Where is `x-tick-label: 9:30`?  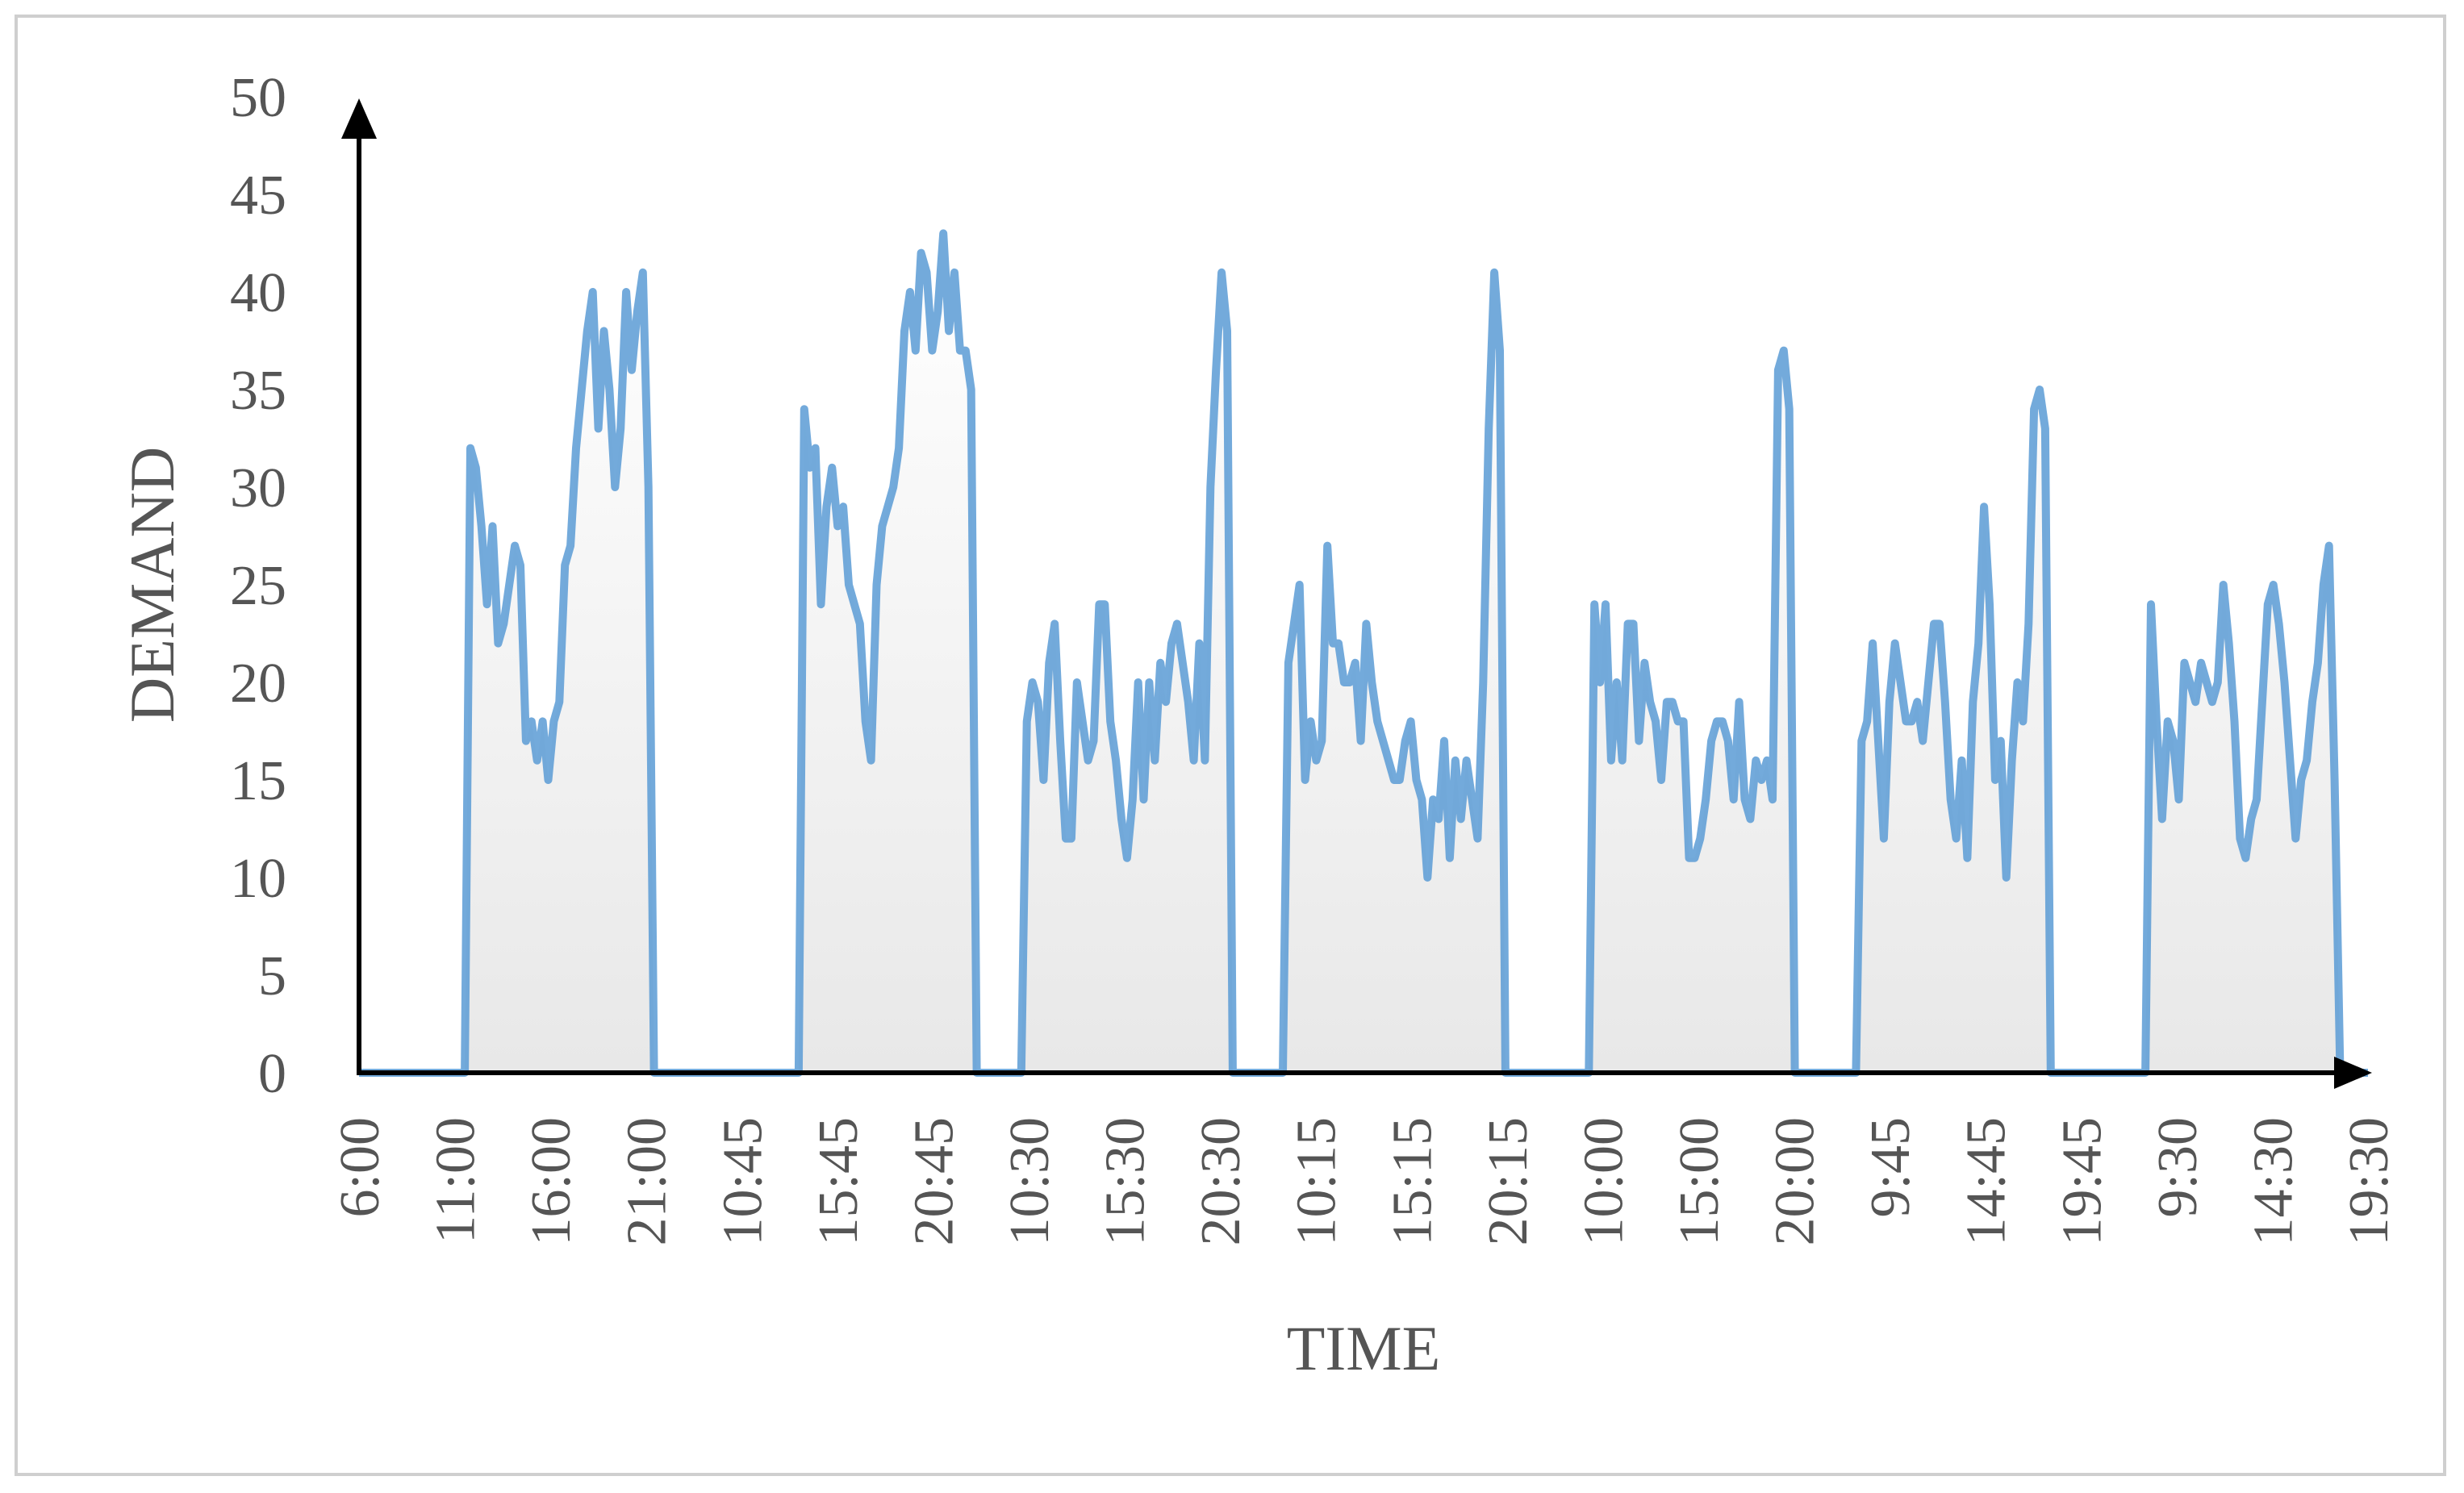
x-tick-label: 9:30 is located at coordinates (2178, 1167).